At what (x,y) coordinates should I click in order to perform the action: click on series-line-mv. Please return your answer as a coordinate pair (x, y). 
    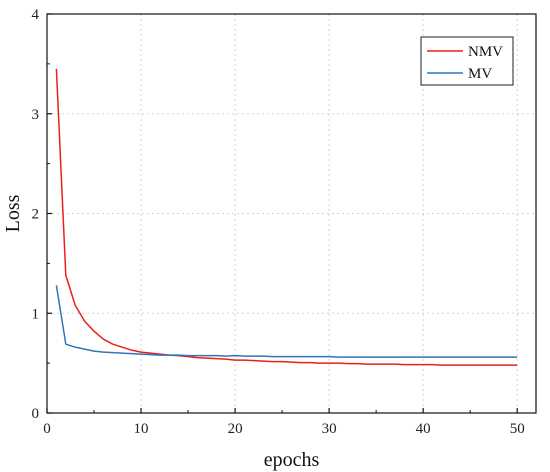
    Looking at the image, I should click on (286, 321).